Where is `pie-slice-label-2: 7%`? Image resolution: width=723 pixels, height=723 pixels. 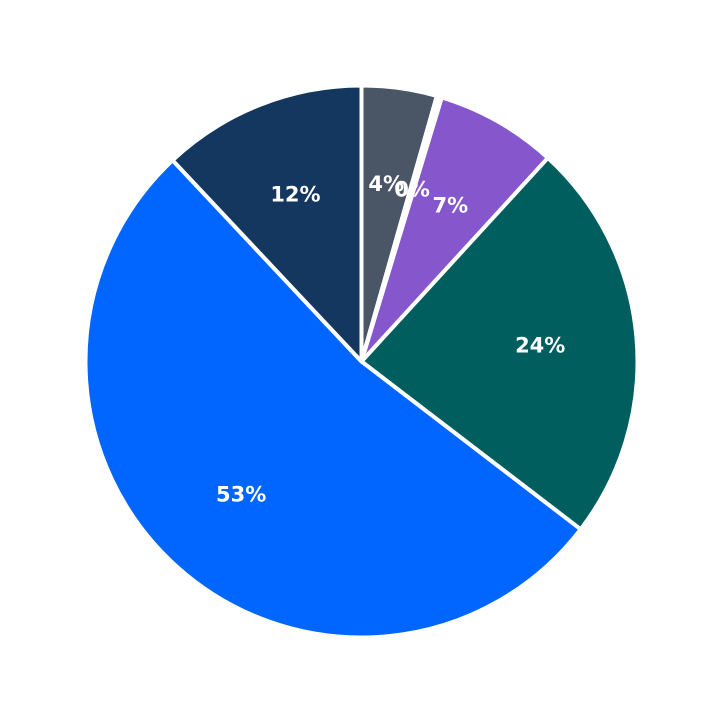 pie-slice-label-2: 7% is located at coordinates (451, 206).